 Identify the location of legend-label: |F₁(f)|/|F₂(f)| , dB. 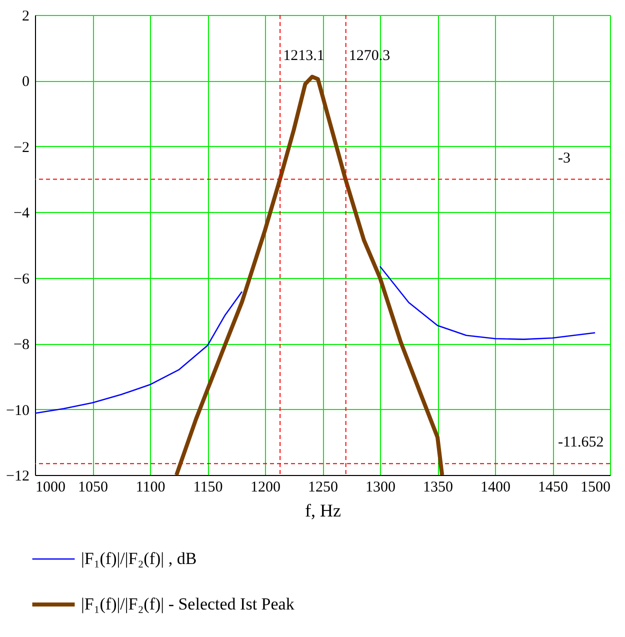
(139, 558).